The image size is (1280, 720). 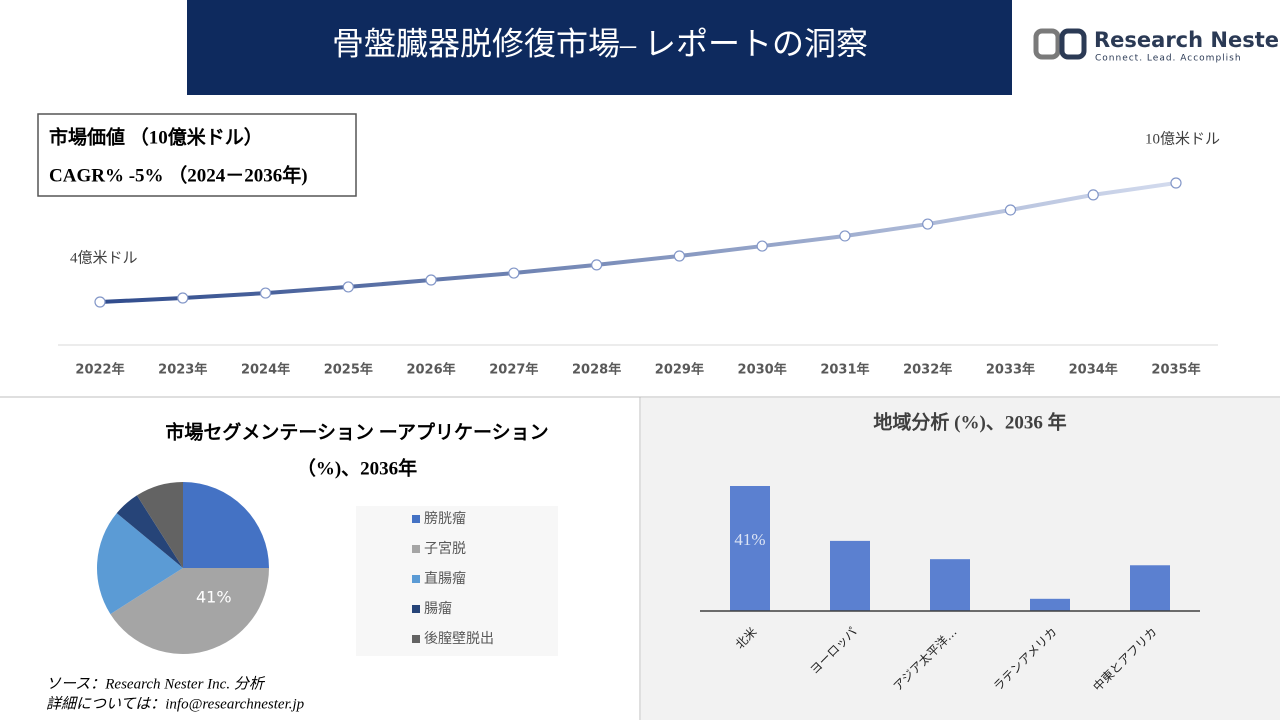 What do you see at coordinates (445, 549) in the screenshot?
I see `legend-label: 子宮脱` at bounding box center [445, 549].